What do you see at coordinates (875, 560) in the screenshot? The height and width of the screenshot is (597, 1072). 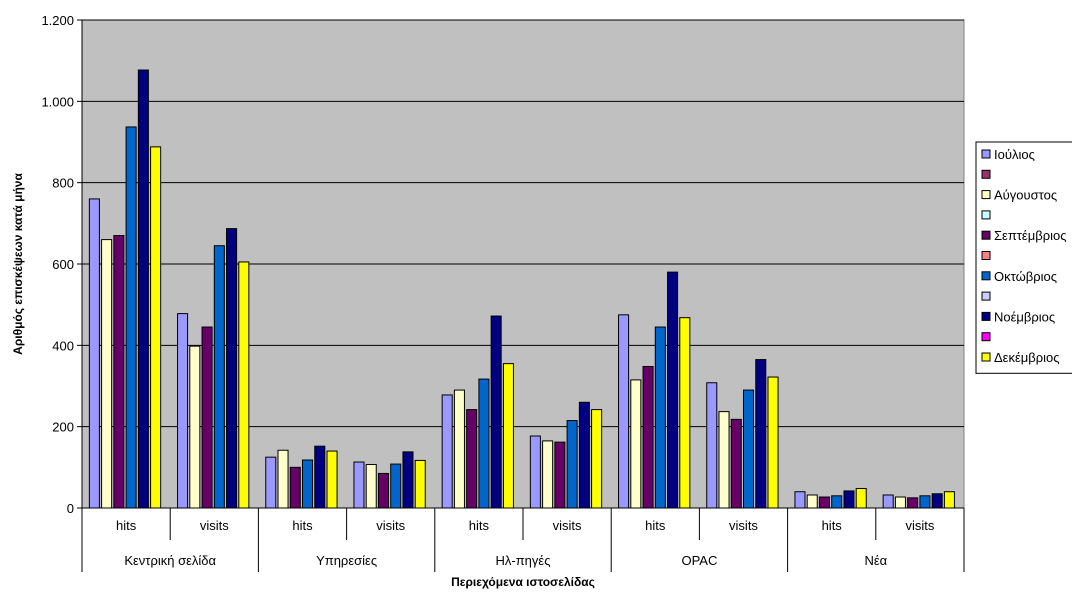 I see `x-group-label: Νέα` at bounding box center [875, 560].